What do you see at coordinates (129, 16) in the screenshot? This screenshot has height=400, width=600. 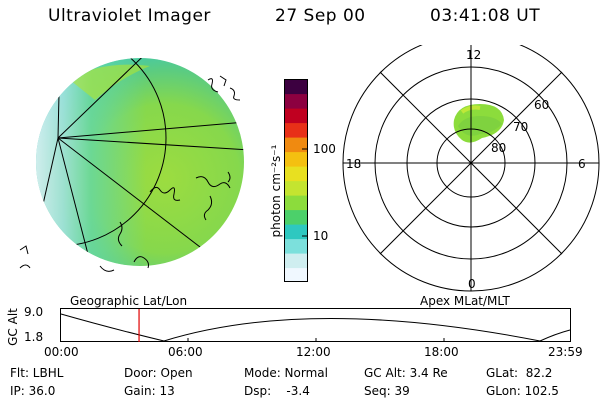 I see `instrument-title: Ultraviolet Imager` at bounding box center [129, 16].